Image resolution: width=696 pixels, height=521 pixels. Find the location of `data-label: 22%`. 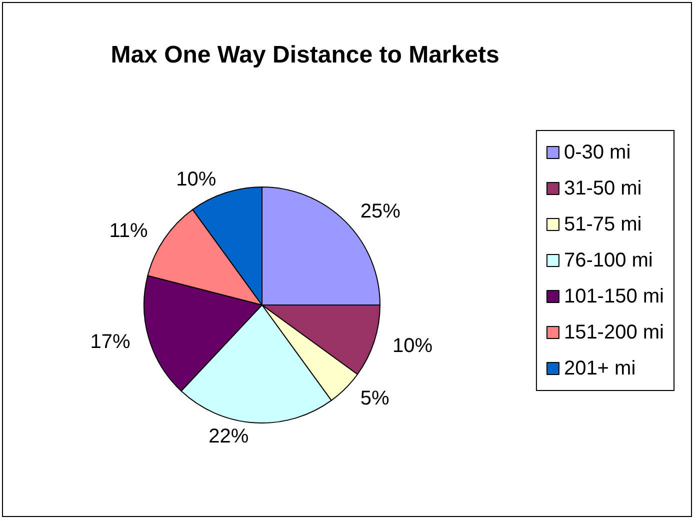

data-label: 22% is located at coordinates (228, 437).